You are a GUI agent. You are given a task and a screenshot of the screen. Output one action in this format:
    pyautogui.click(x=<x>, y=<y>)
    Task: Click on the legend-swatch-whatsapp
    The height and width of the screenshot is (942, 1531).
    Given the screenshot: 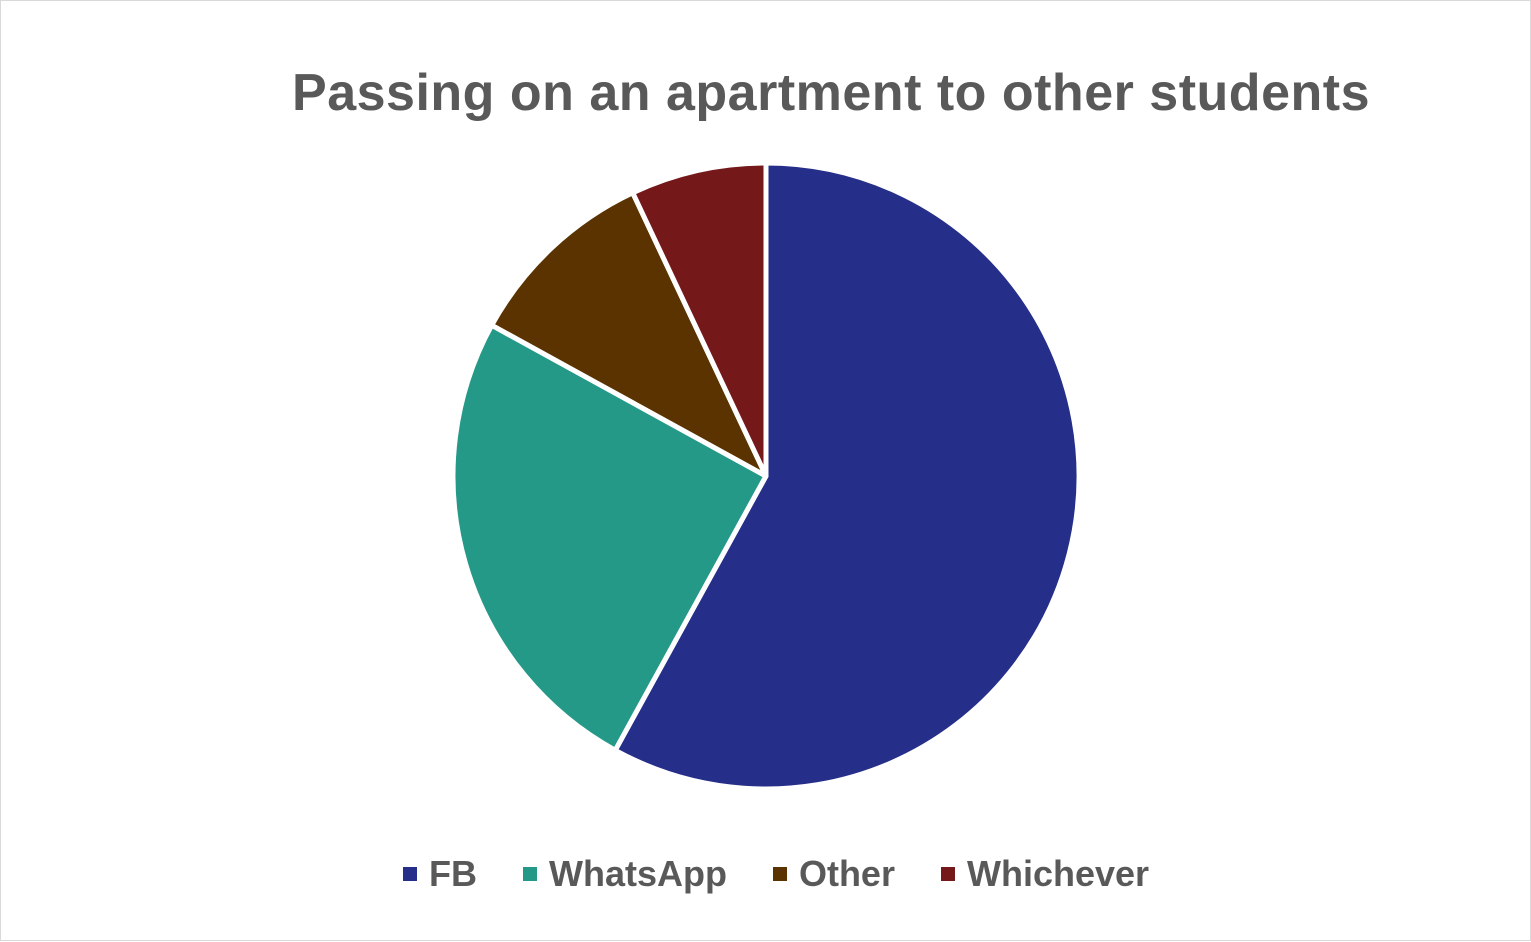 What is the action you would take?
    pyautogui.click(x=529, y=874)
    